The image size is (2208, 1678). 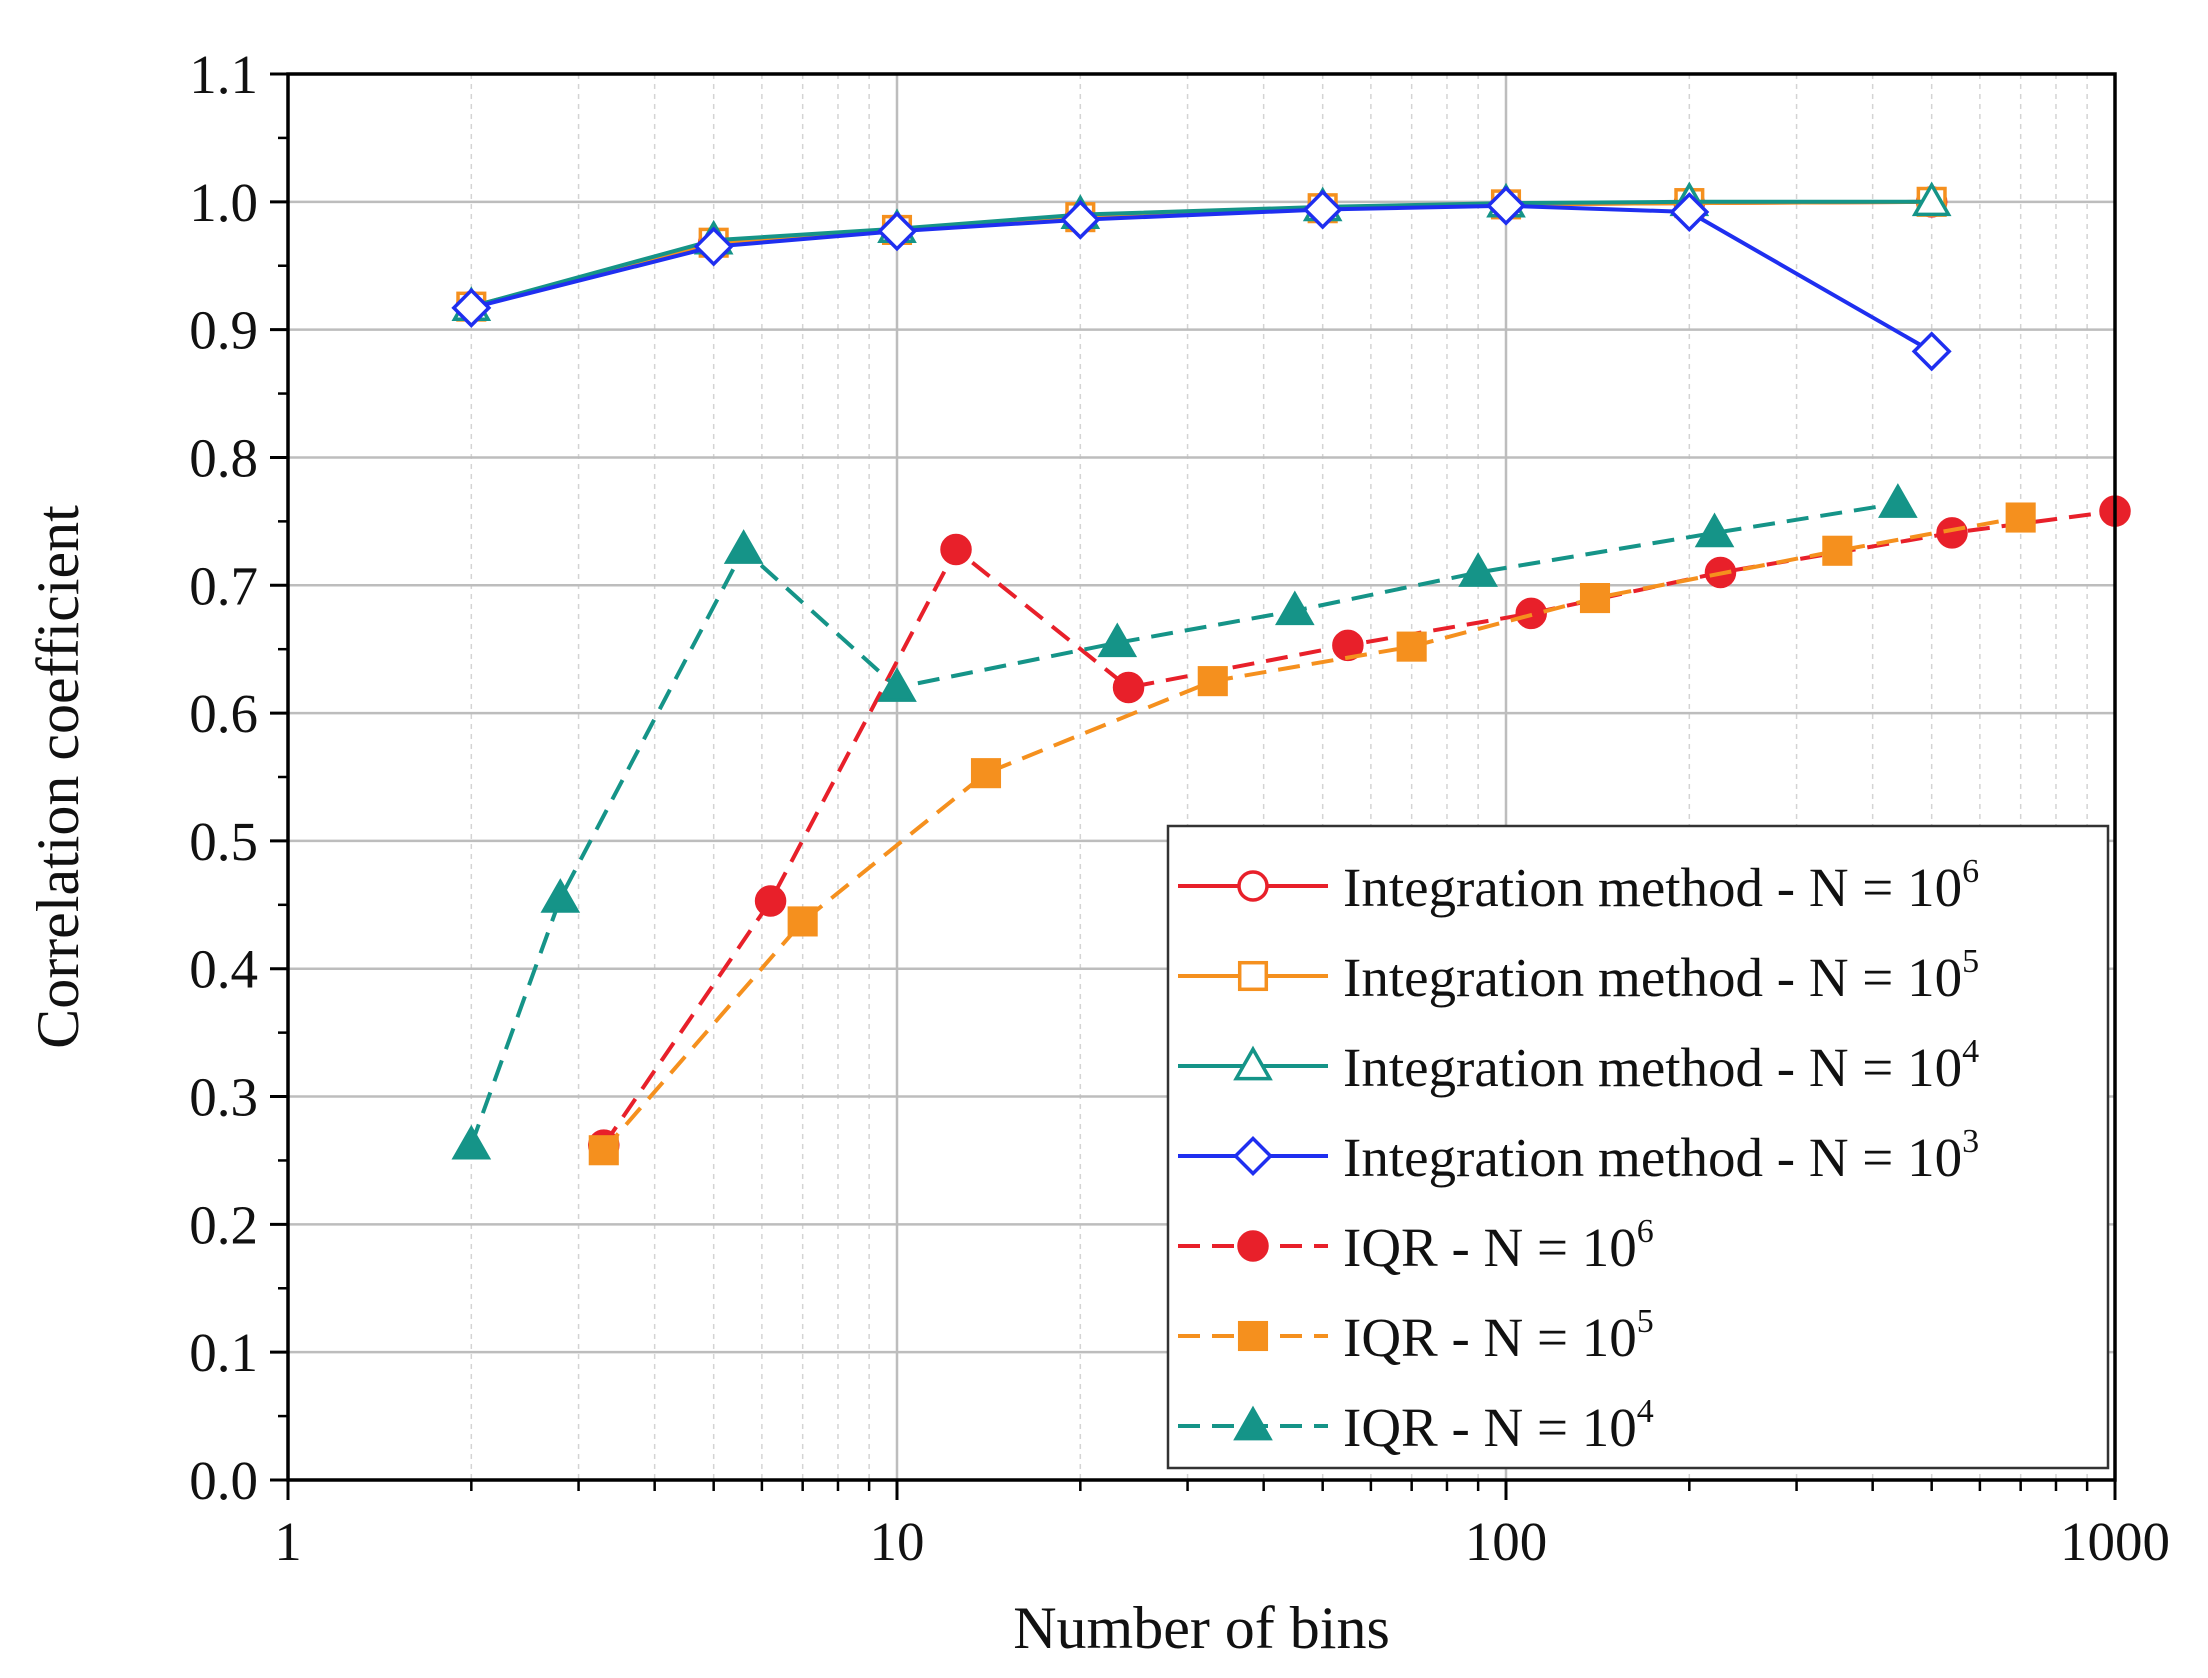 I want to click on legend-item: IQR - N = 104, so click(x=1416, y=1425).